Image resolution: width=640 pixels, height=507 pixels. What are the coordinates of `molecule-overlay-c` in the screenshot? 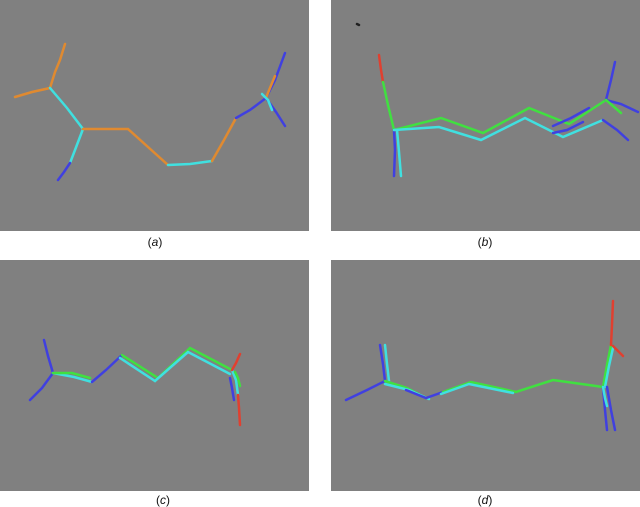 It's located at (135, 382).